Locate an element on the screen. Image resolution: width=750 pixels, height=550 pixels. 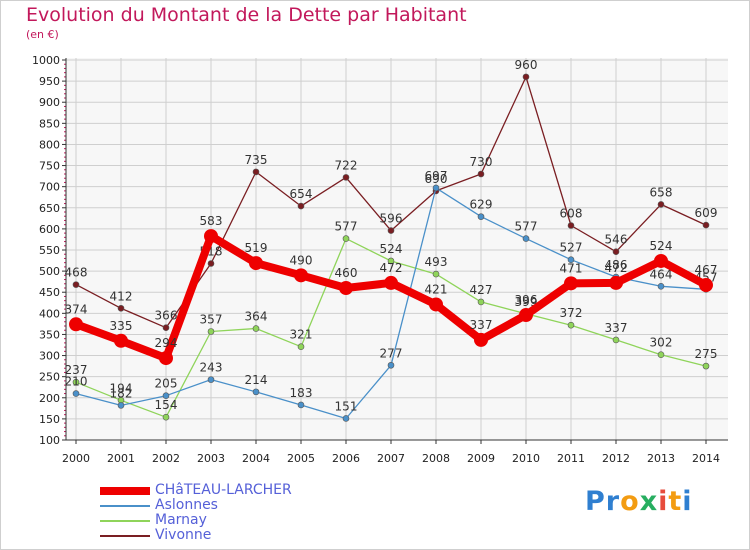
legend-label-chateau-larcher: CHâTEAU-LARCHER is located at coordinates (223, 490).